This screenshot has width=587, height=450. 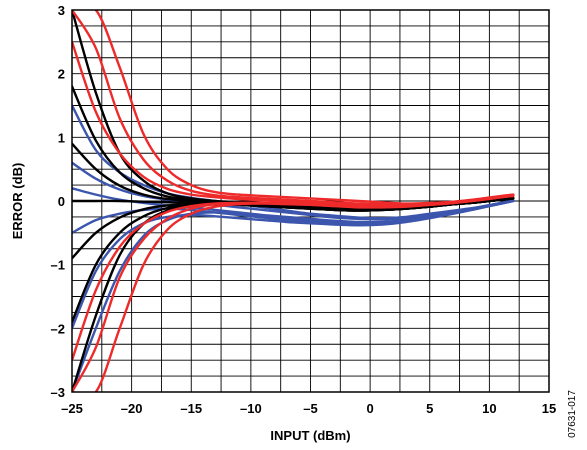 I want to click on x-tick-label: –10, so click(x=251, y=408).